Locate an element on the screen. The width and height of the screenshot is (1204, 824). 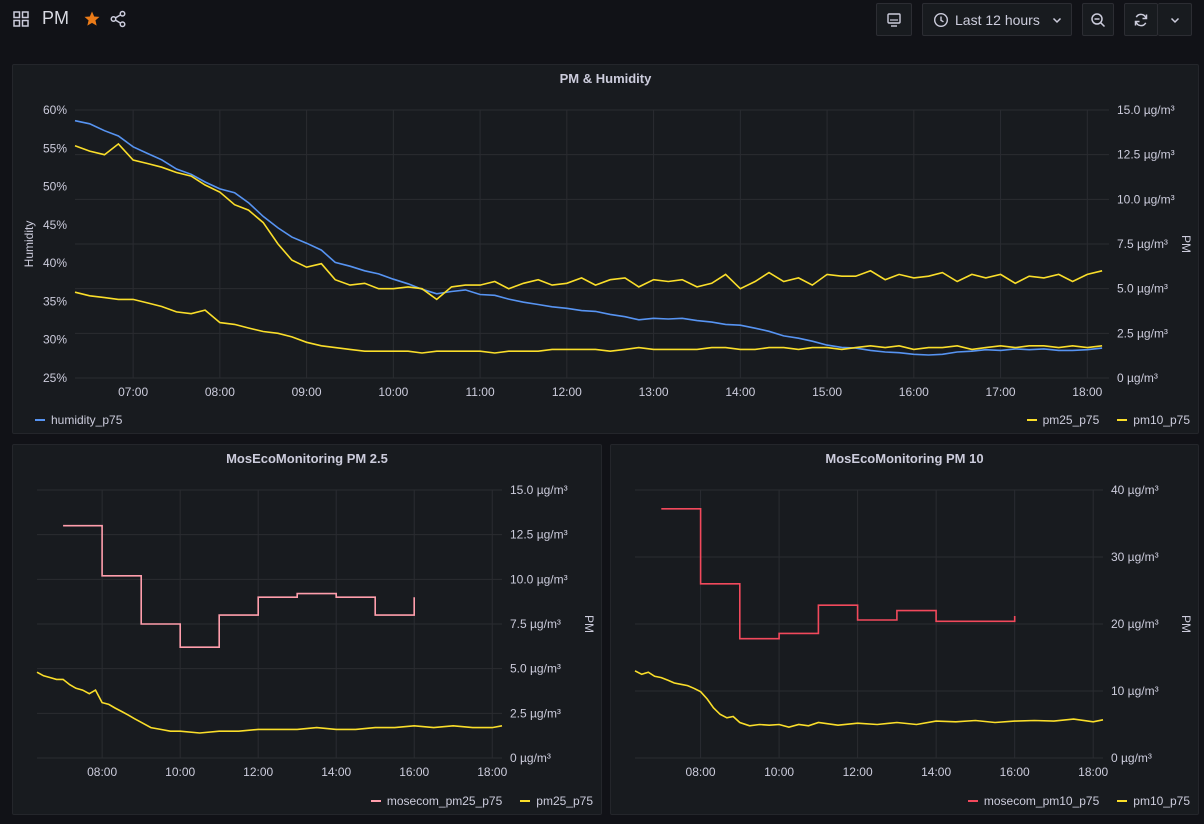
x-tick-label: 13:00 is located at coordinates (654, 392).